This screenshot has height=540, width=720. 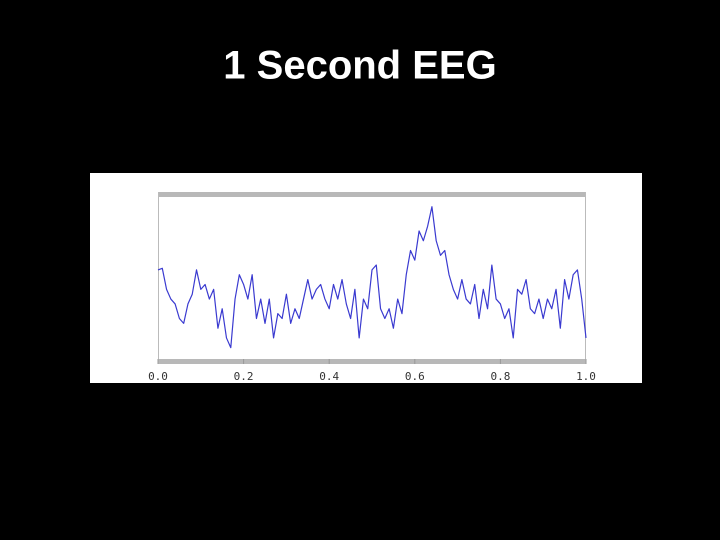 What do you see at coordinates (415, 376) in the screenshot?
I see `x-tick-label: 0.6` at bounding box center [415, 376].